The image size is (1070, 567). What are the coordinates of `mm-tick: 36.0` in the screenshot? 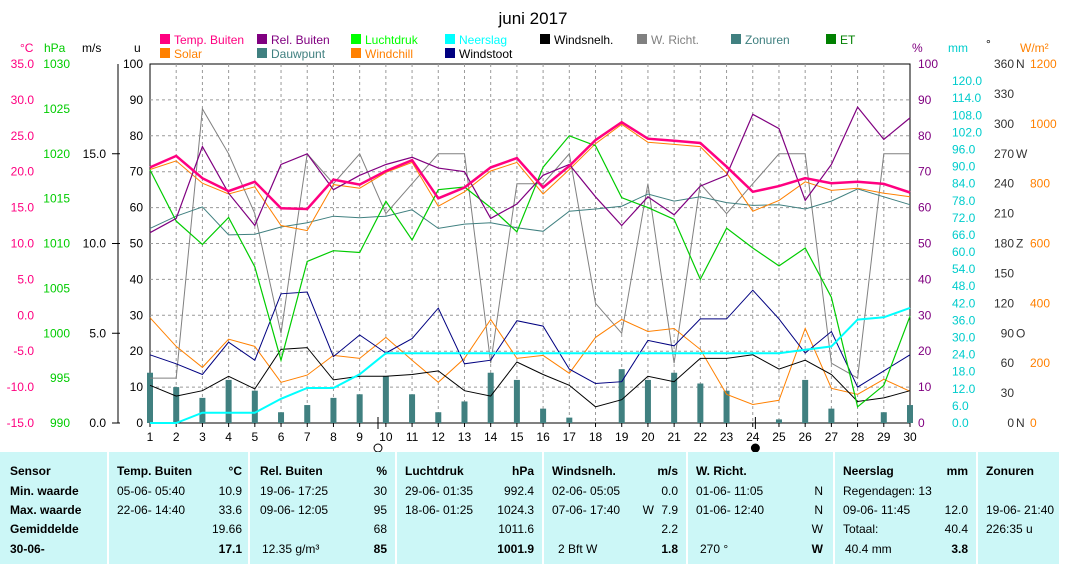 It's located at (964, 320).